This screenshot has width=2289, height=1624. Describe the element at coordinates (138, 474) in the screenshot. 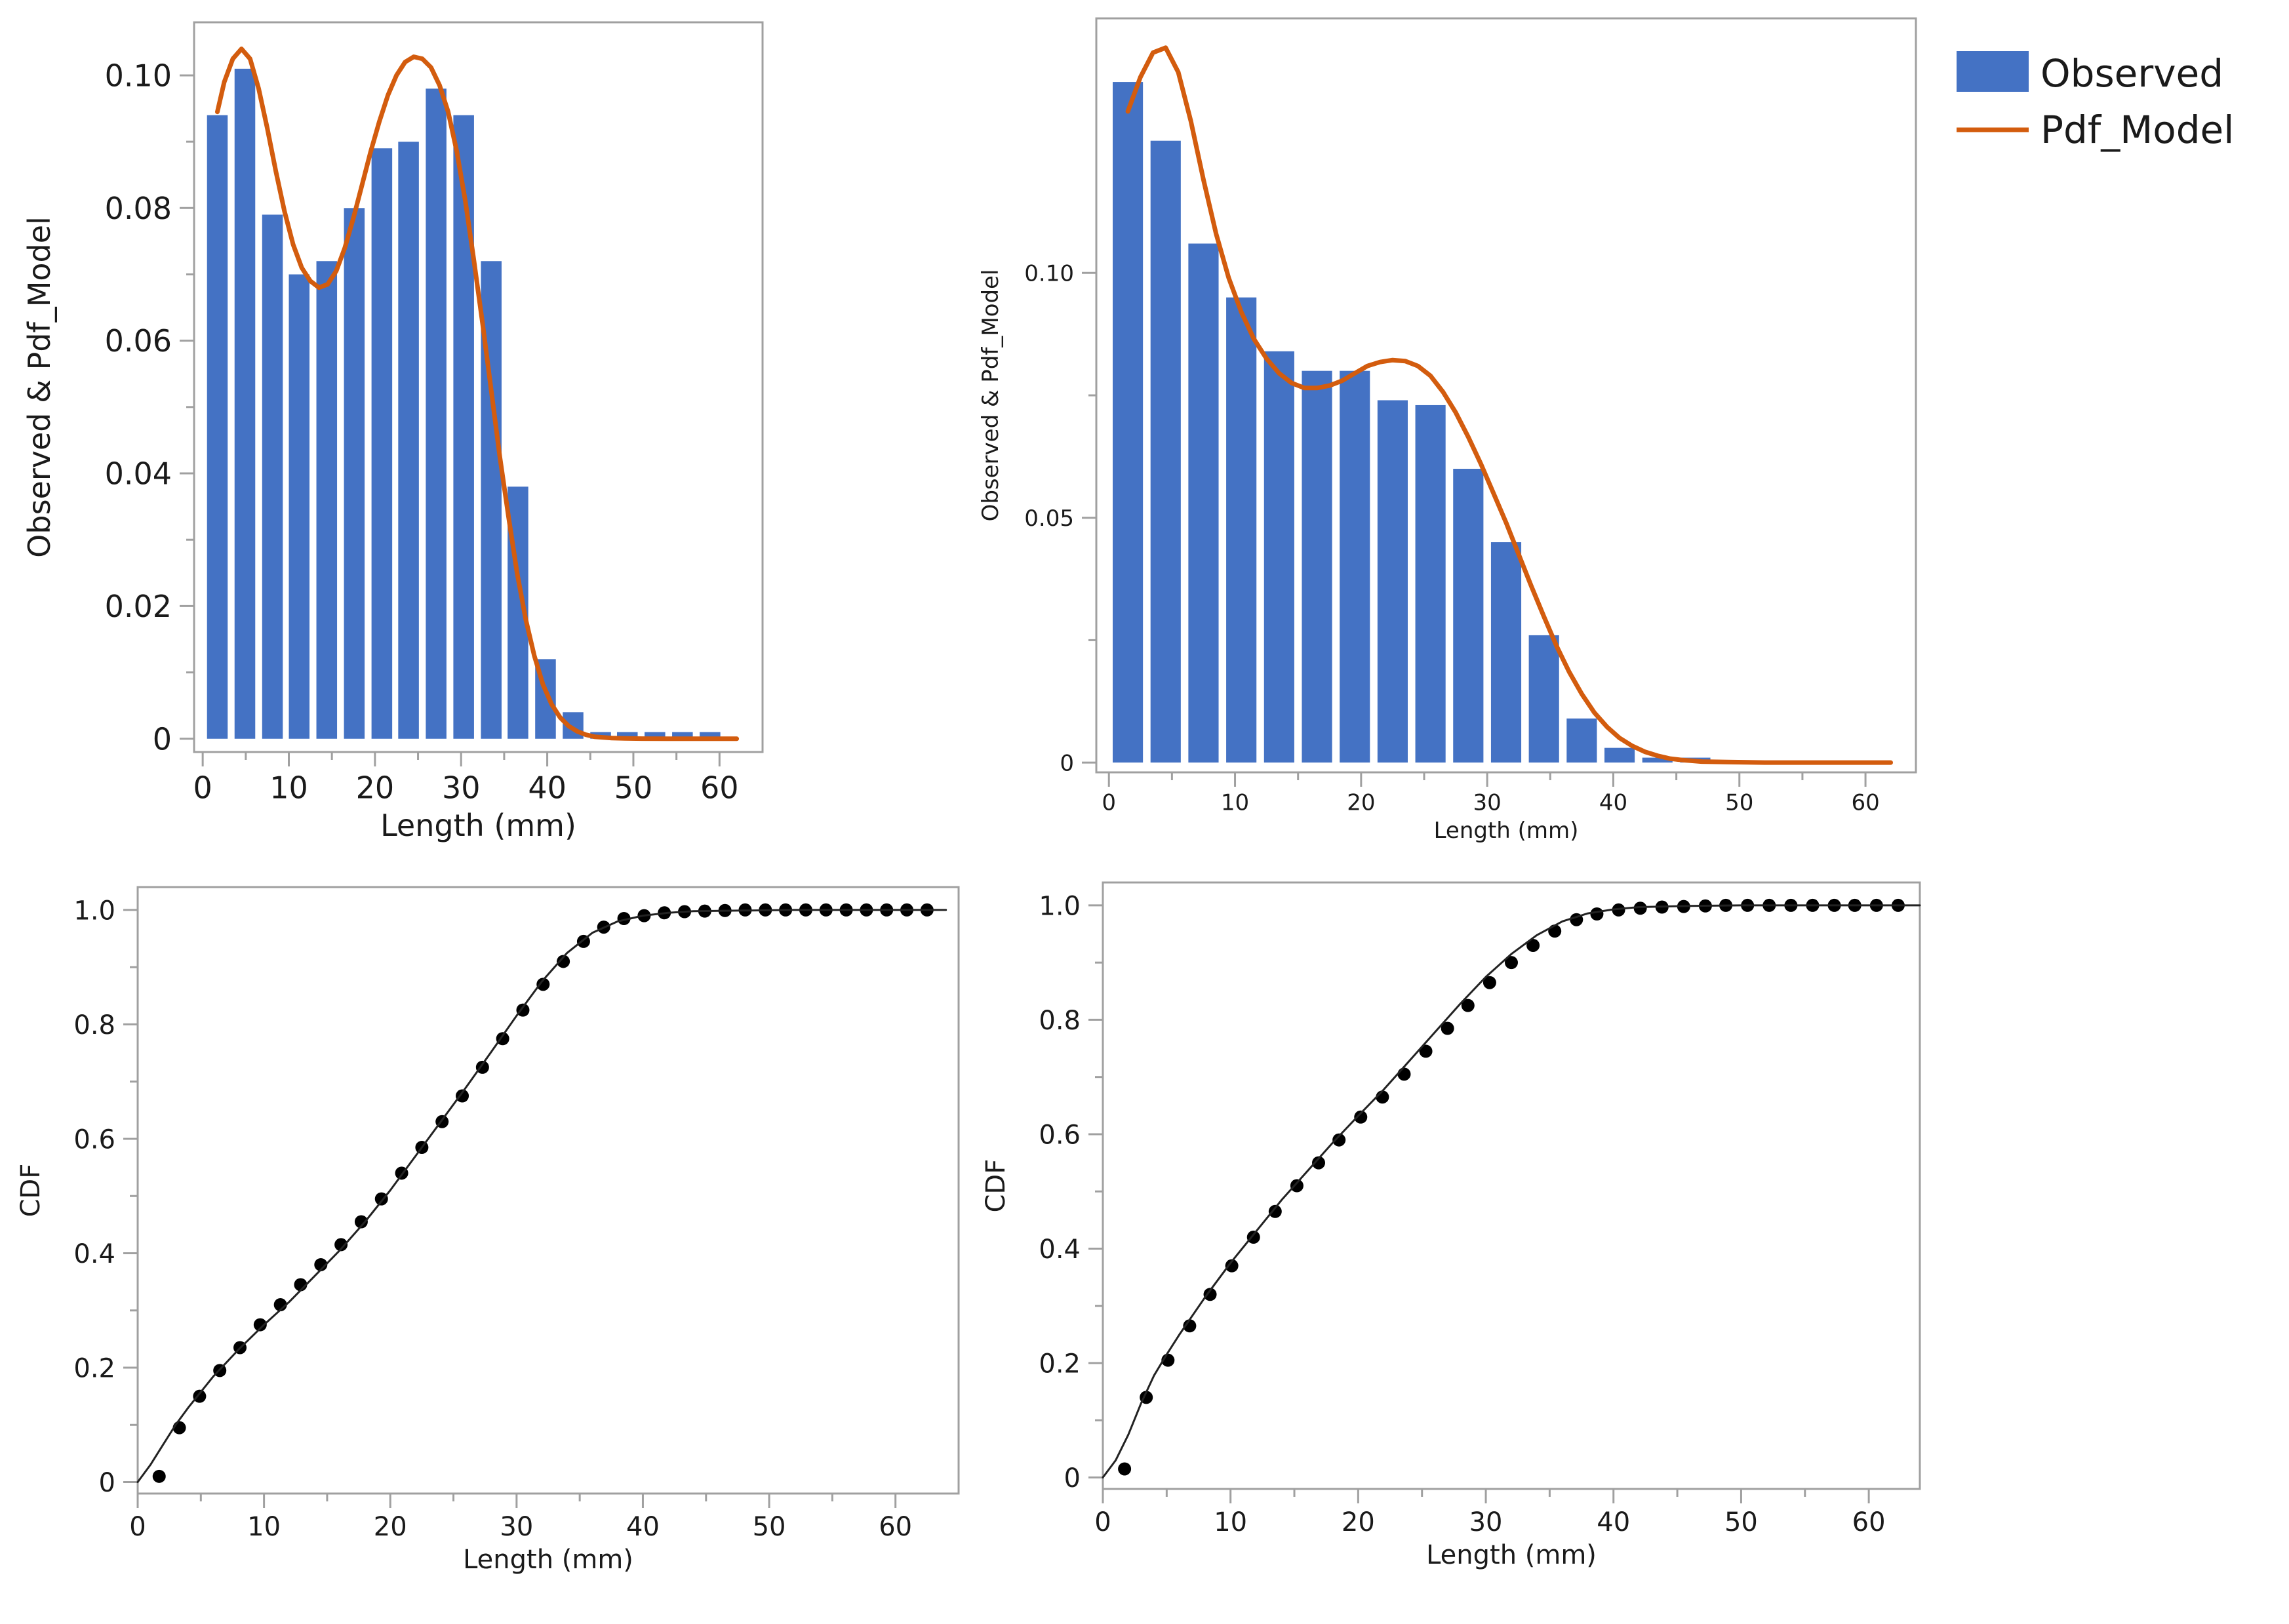

I see `y-tick-label: 0.04` at that location.